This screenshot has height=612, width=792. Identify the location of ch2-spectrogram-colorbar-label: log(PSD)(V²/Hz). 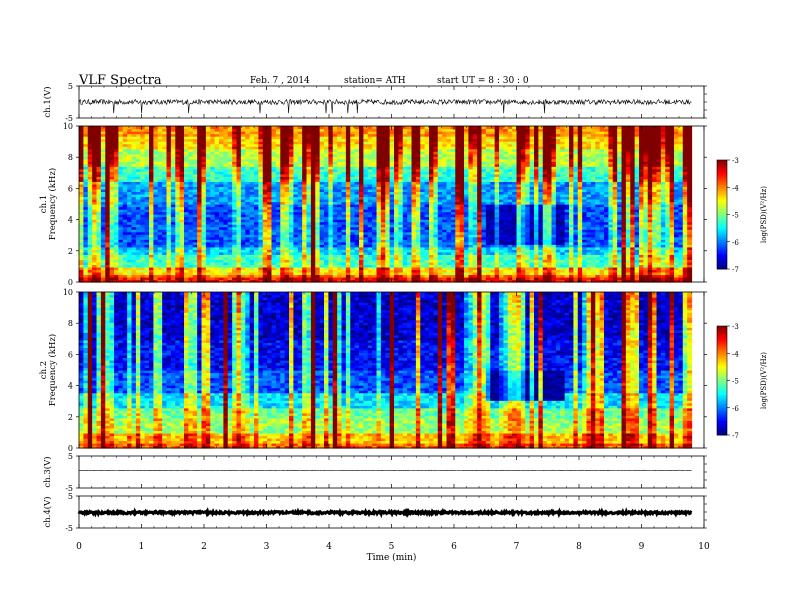
(764, 380).